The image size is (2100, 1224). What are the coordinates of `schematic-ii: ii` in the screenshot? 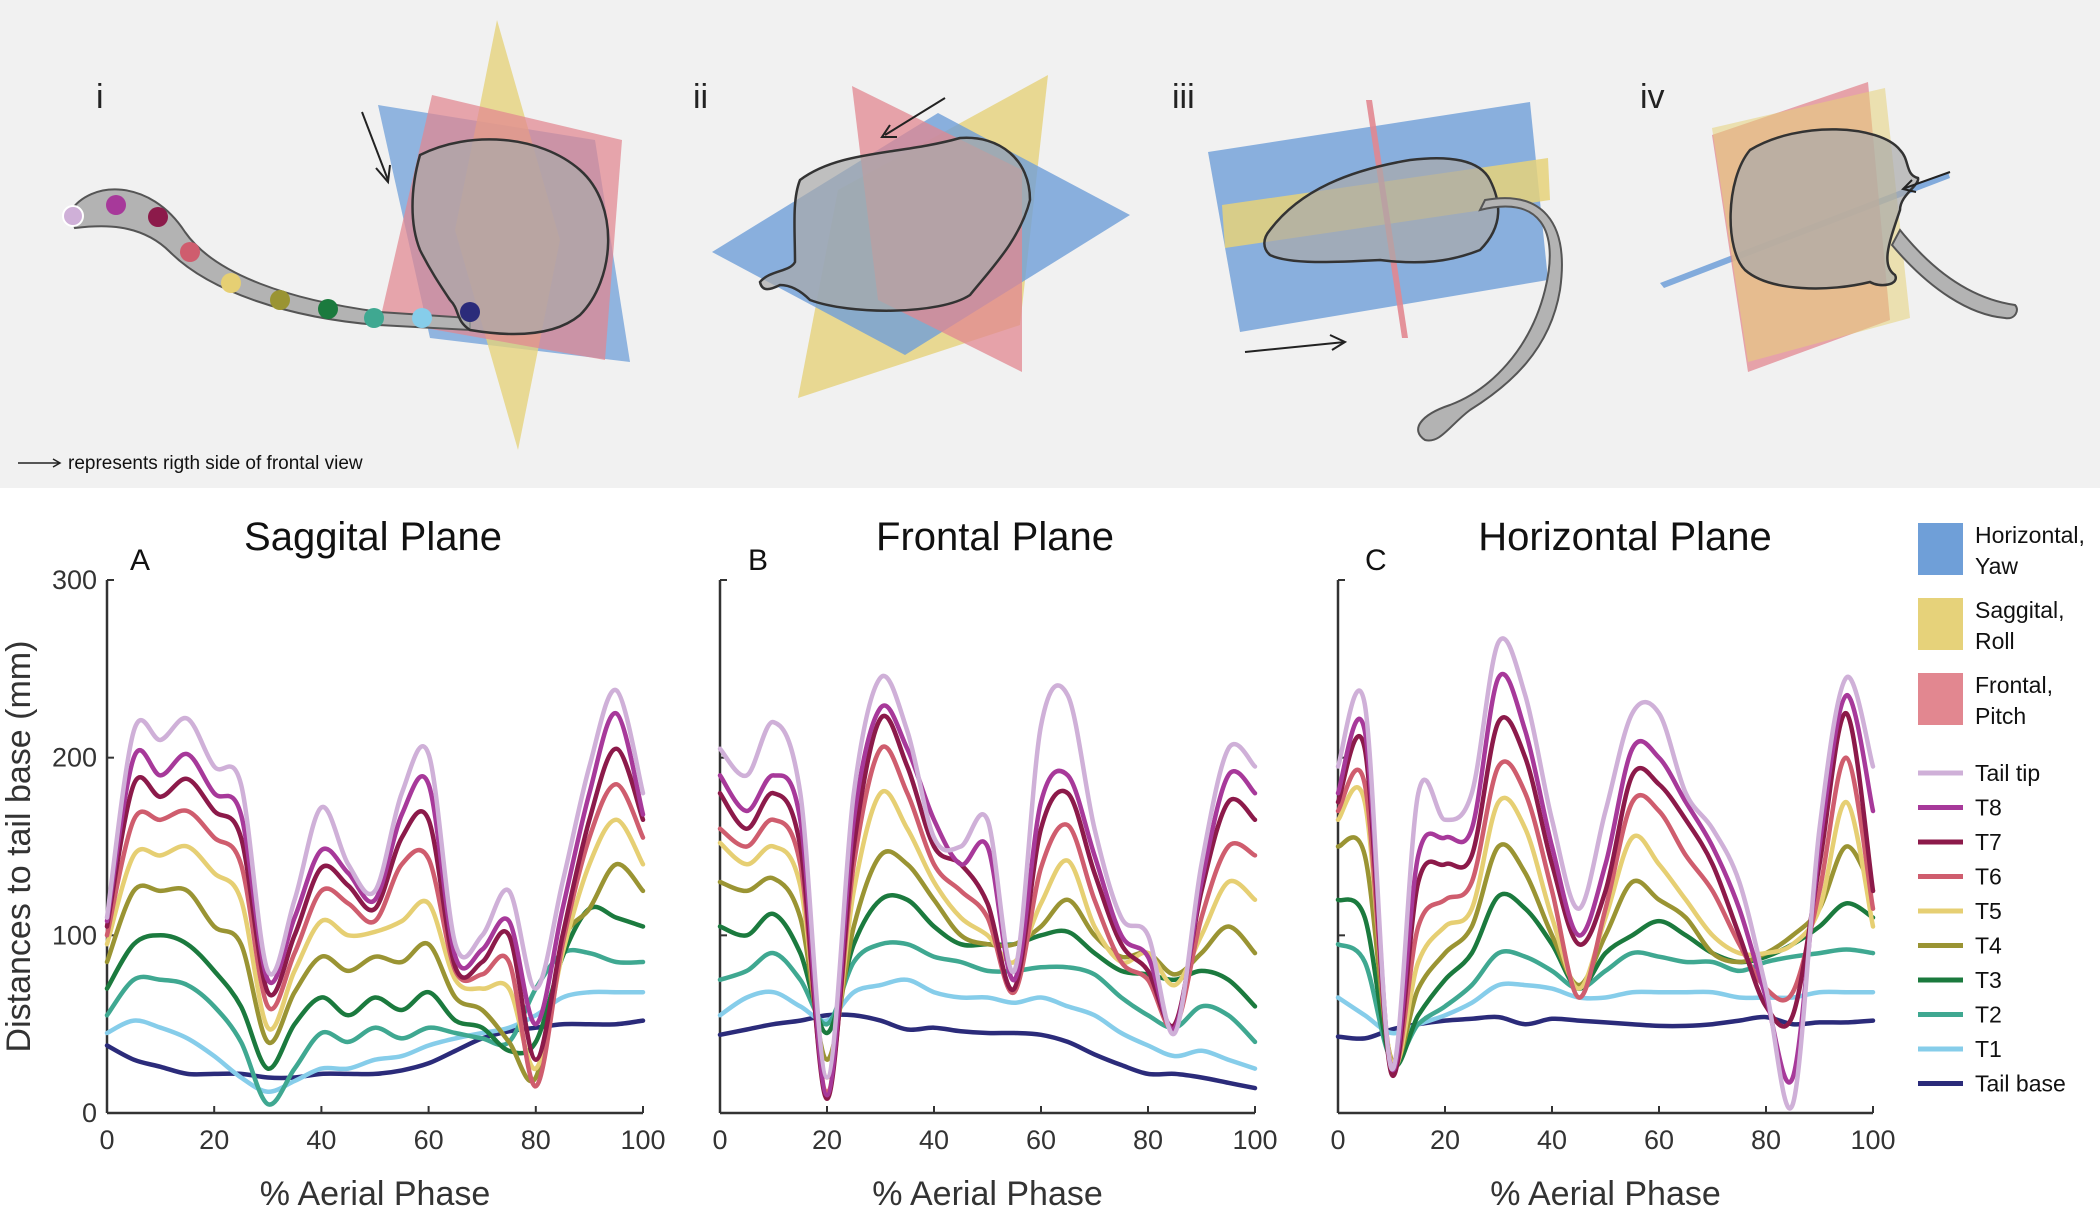 It's located at (911, 236).